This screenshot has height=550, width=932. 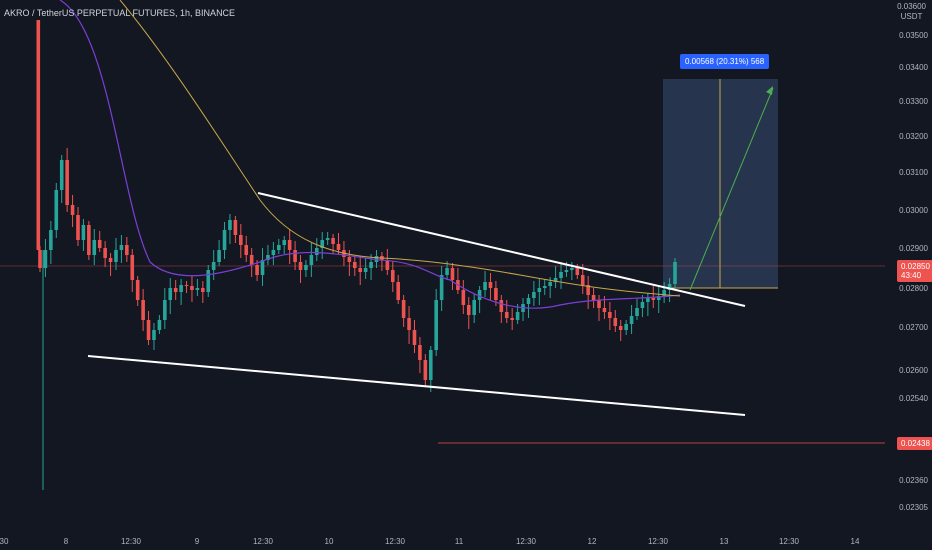 I want to click on price-tick-label: 0.03000, so click(x=913, y=210).